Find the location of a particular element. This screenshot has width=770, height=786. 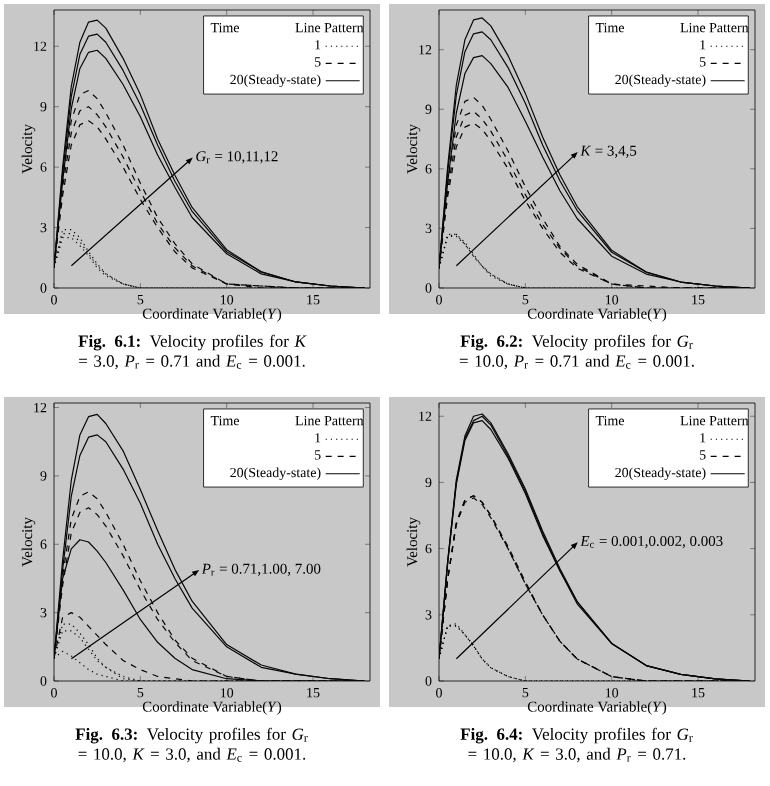

text: Fig. 6.2: Velocity profiles for G$_{r}$ = 10.0, P$_{r}$ = 0.71 and E$_{c}$ = 0.001. is located at coordinates (576, 352).